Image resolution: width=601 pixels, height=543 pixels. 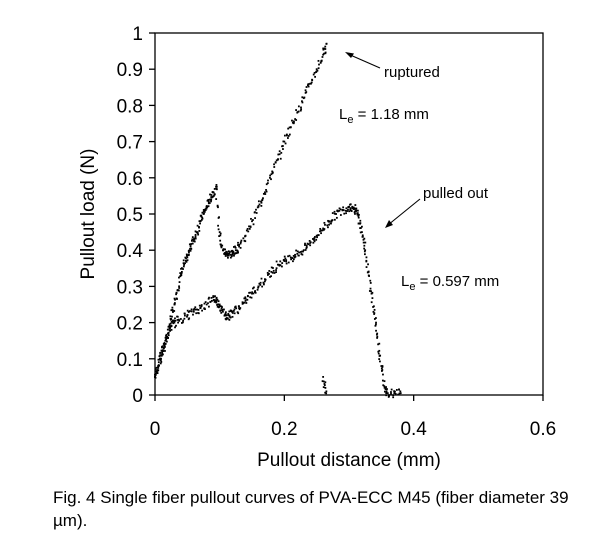 I want to click on y-tick-label: 1, so click(x=137, y=34).